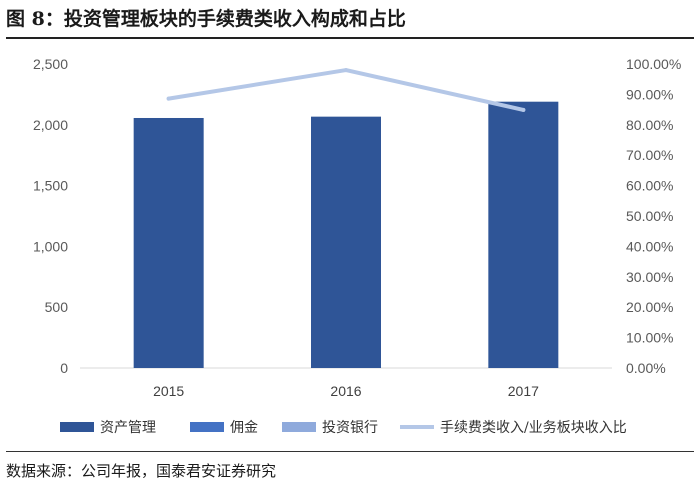  I want to click on left-axis-tick-label: 0, so click(64, 368).